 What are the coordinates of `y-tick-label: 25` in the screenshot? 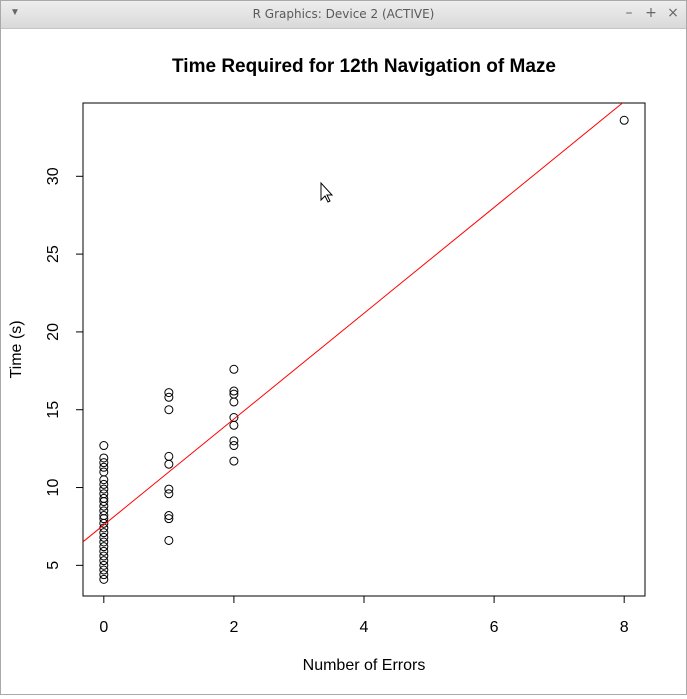 It's located at (53, 254).